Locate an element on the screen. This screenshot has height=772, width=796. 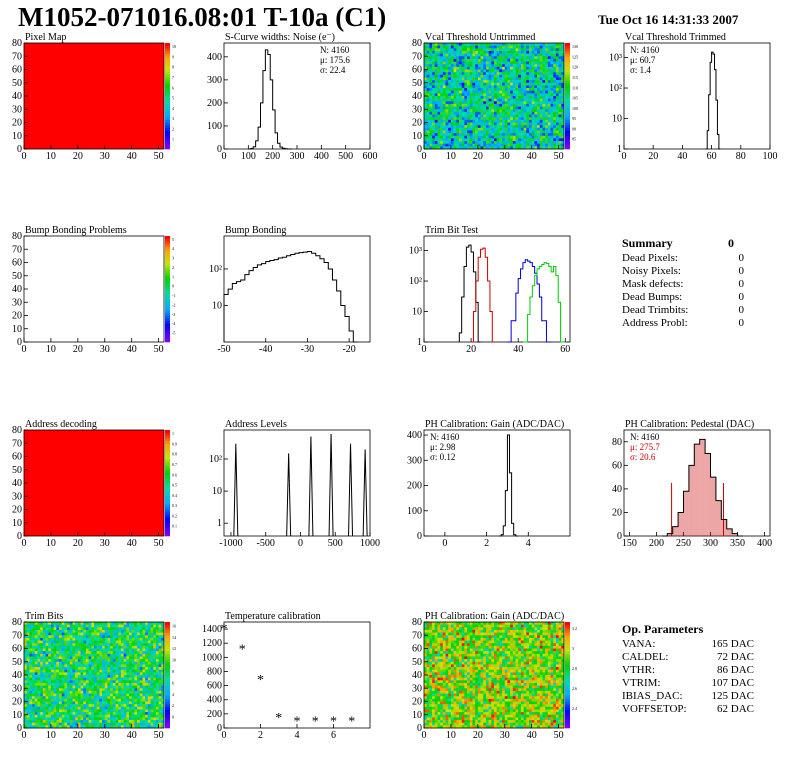
pedestal-bar is located at coordinates (724, 527).